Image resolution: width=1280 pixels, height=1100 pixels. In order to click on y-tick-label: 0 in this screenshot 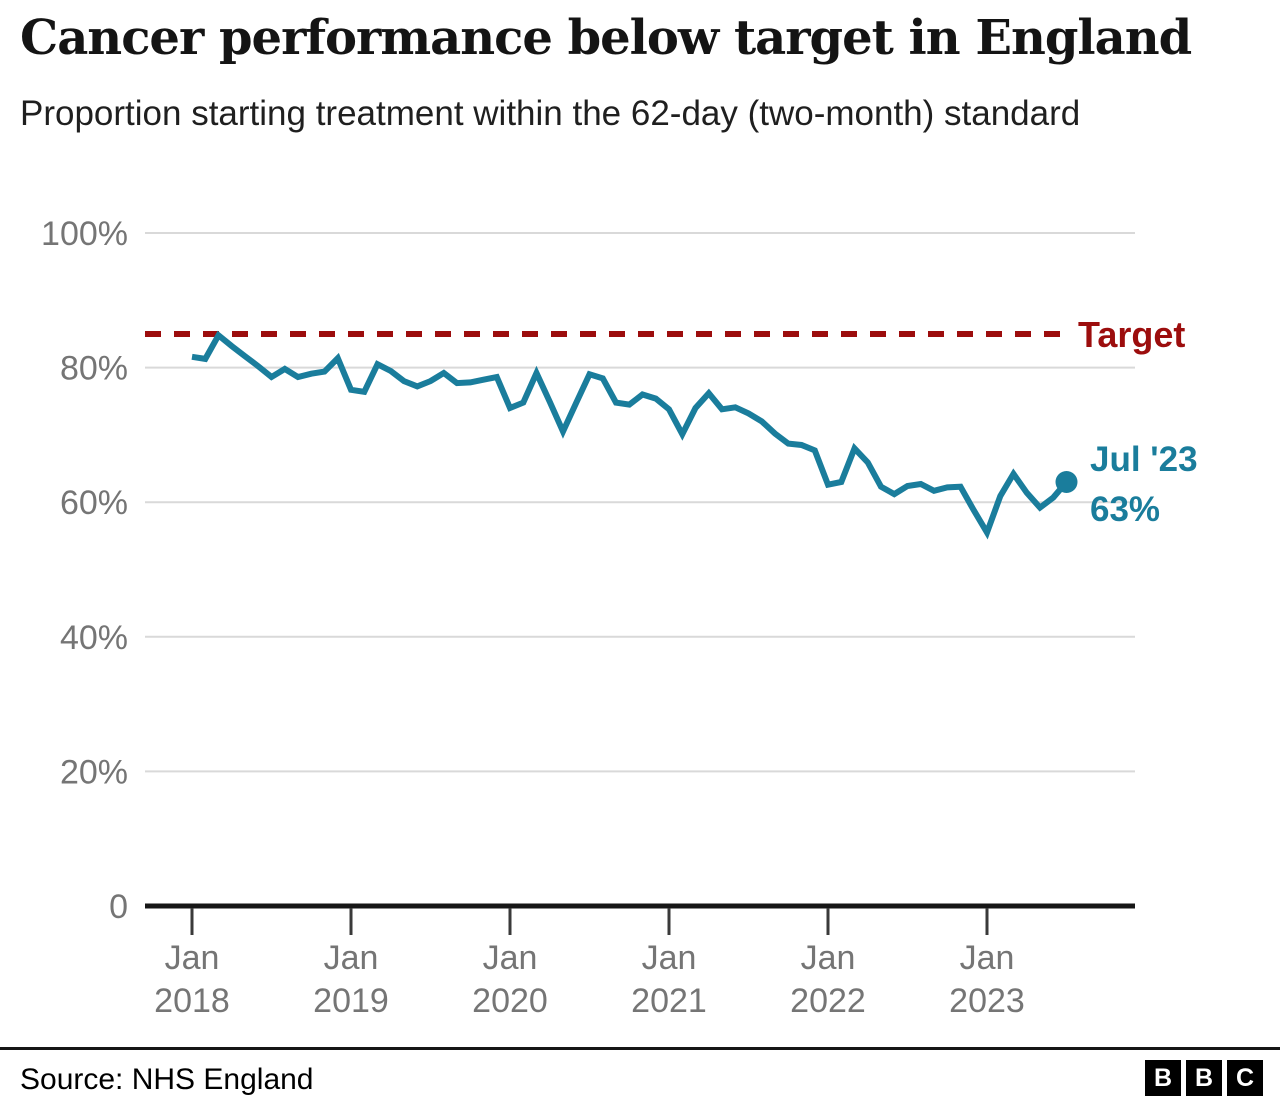, I will do `click(118, 907)`.